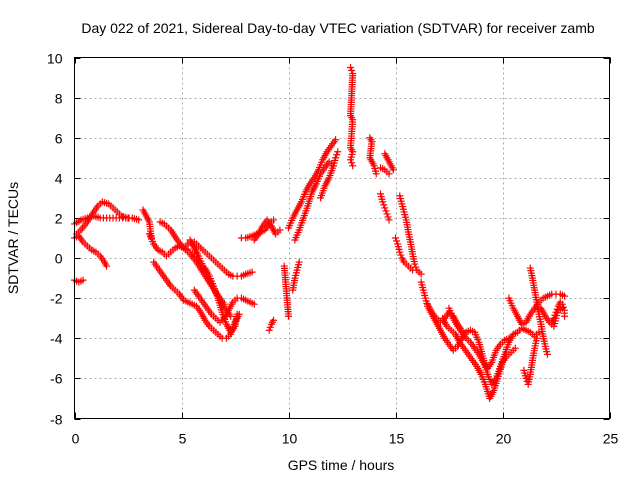 Image resolution: width=640 pixels, height=480 pixels. Describe the element at coordinates (59, 179) in the screenshot. I see `y-tick-label: 4` at that location.